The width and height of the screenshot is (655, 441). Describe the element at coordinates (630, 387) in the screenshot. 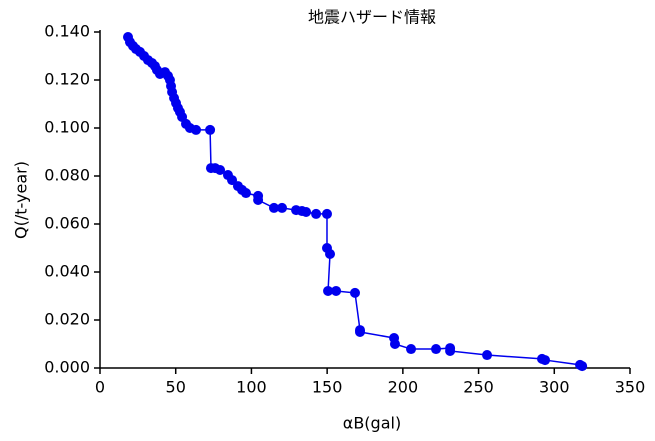

I see `x-tick-label: 350` at that location.